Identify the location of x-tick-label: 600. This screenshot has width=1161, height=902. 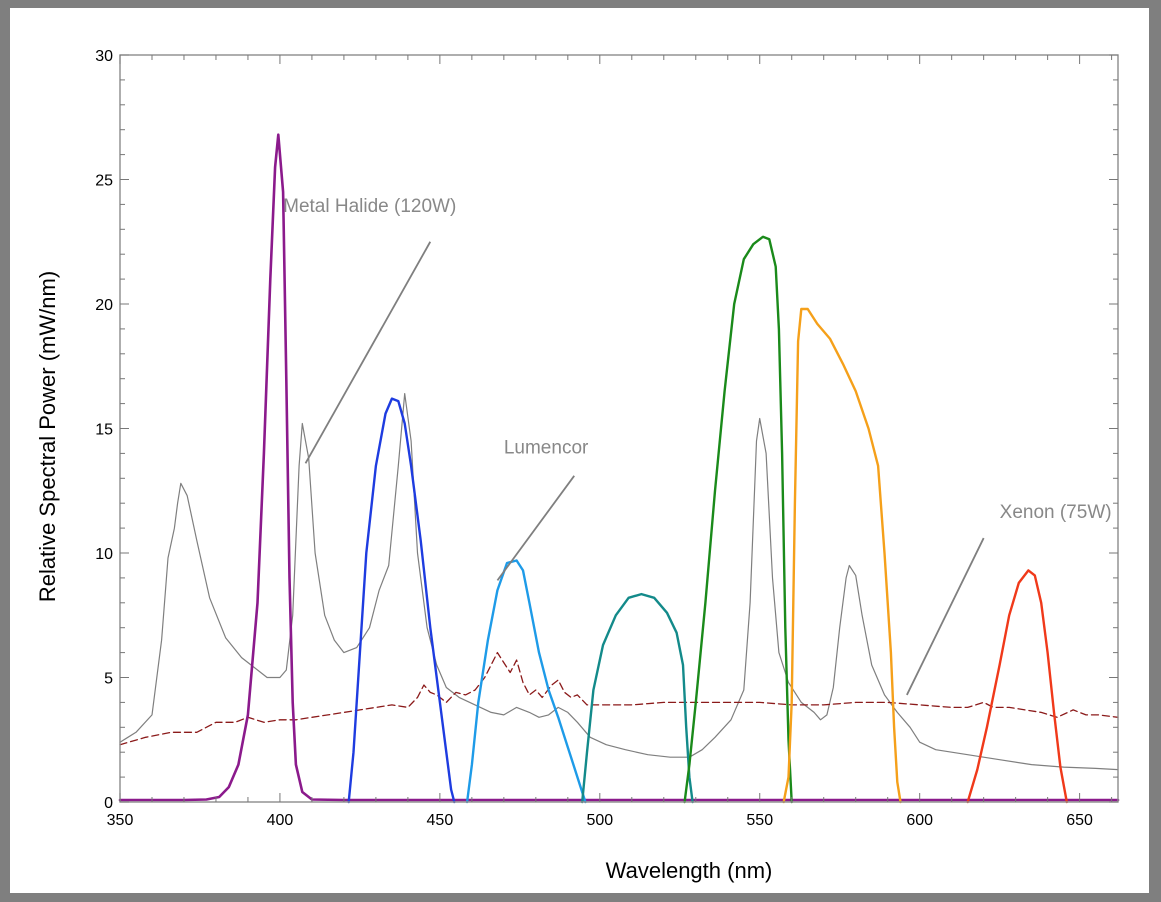
(919, 820).